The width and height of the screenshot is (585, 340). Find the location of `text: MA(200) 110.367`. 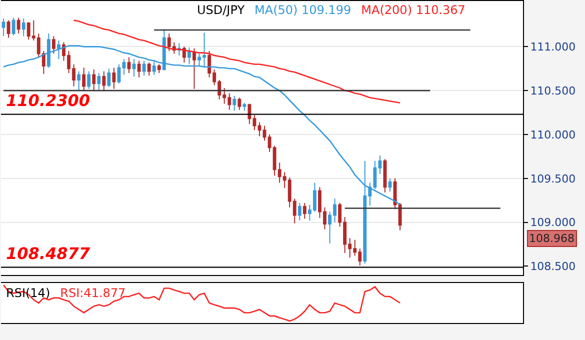

text: MA(200) 110.367 is located at coordinates (413, 10).